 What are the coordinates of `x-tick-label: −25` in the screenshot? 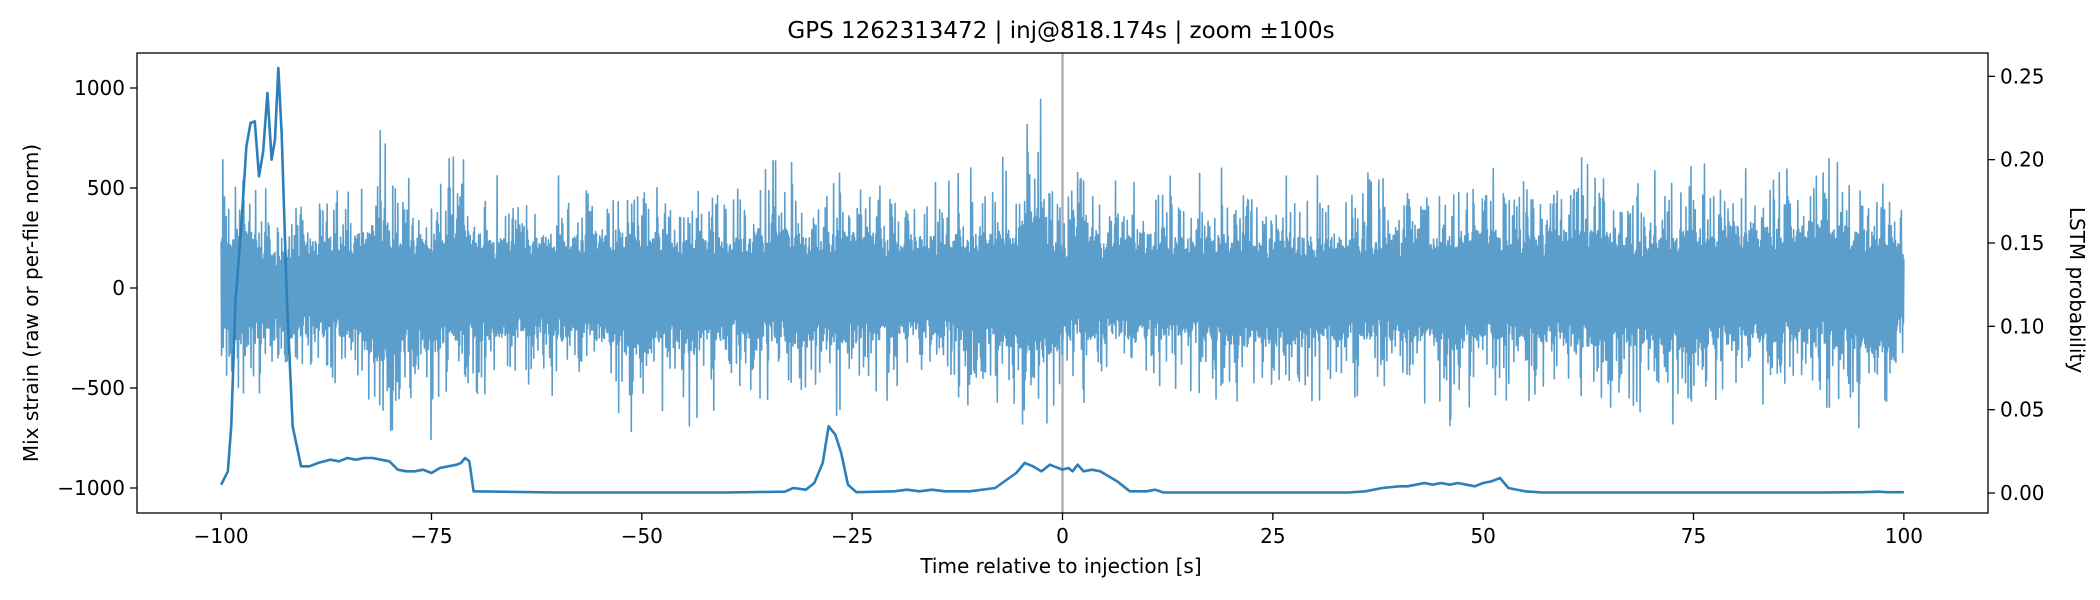 It's located at (852, 536).